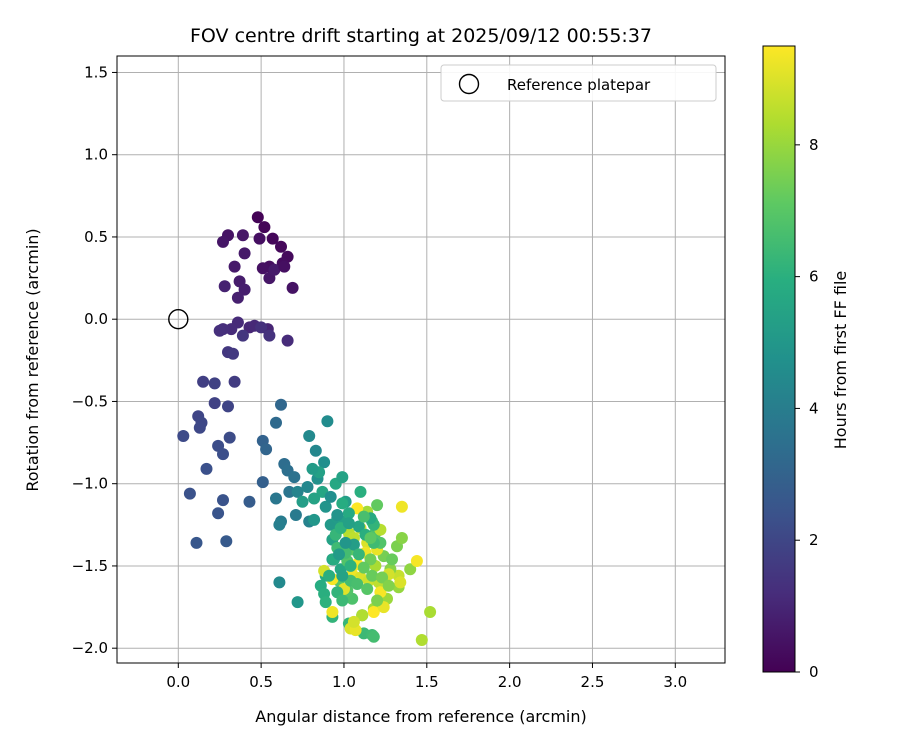 The height and width of the screenshot is (750, 900). What do you see at coordinates (779, 359) in the screenshot?
I see `colorbar-gradient` at bounding box center [779, 359].